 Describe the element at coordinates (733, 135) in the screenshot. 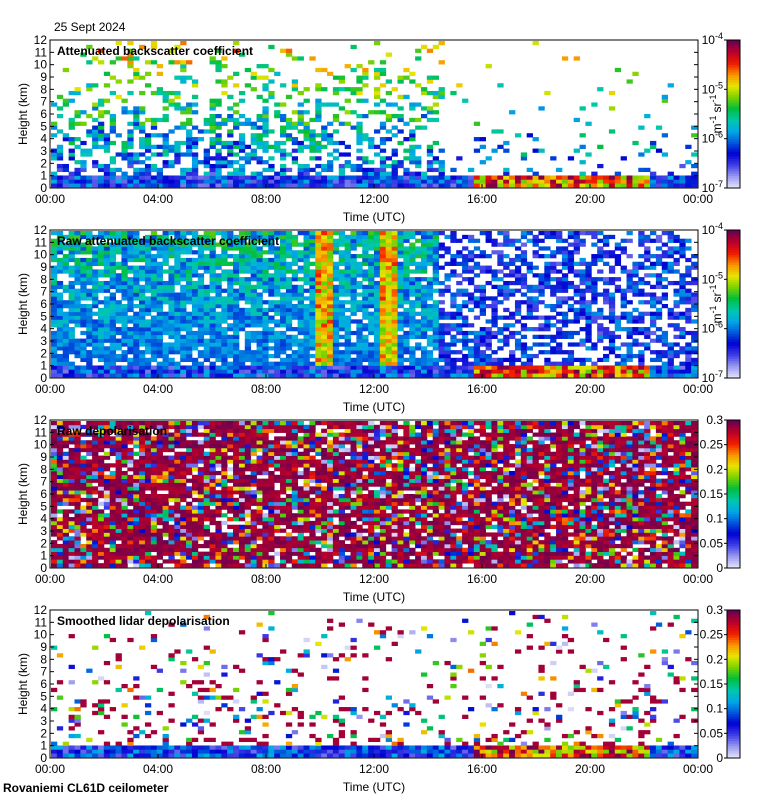

I see `colorbar-segment` at that location.